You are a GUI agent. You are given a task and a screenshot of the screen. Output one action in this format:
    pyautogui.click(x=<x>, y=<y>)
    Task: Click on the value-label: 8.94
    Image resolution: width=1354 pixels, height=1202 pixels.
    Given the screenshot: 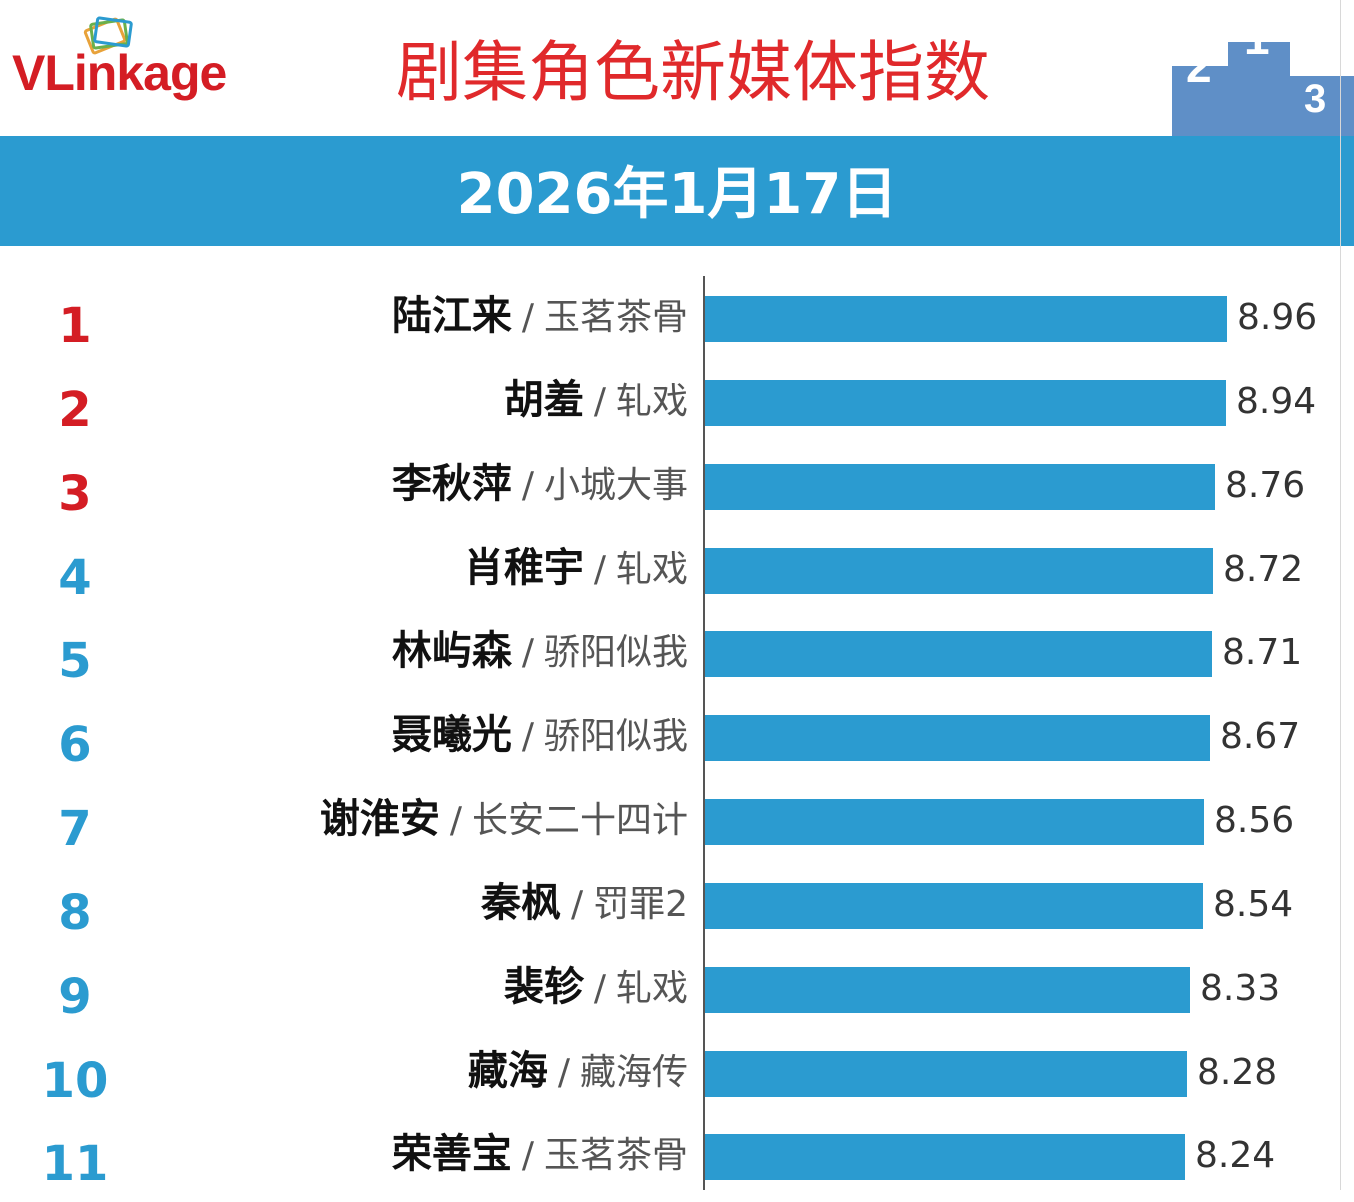 What is the action you would take?
    pyautogui.click(x=1276, y=401)
    